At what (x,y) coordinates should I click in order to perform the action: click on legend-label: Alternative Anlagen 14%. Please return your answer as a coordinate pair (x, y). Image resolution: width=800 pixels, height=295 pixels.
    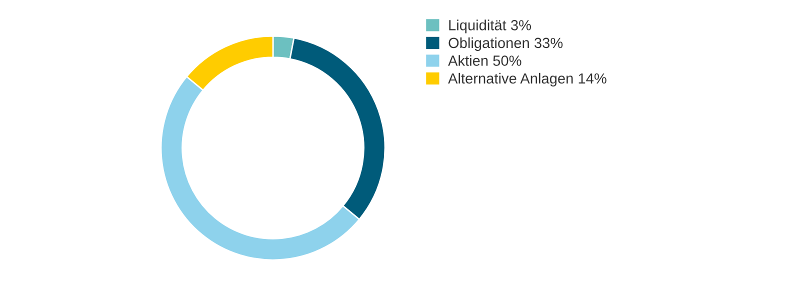
    Looking at the image, I should click on (527, 79).